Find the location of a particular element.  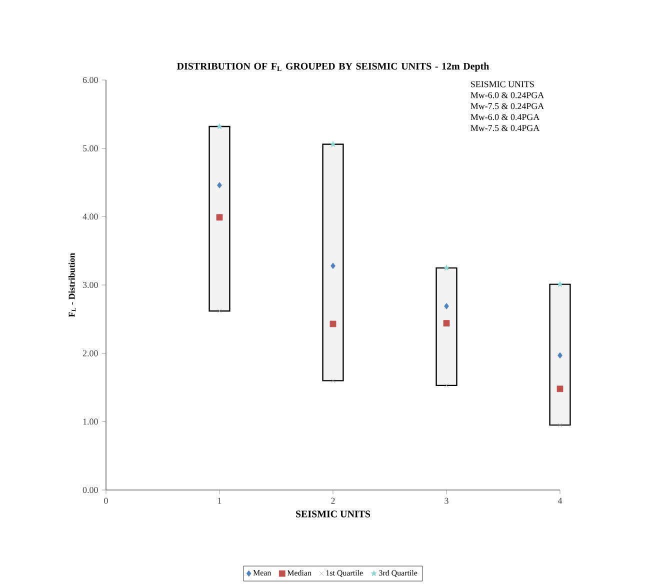

y-tick-label: 0.00 is located at coordinates (90, 490).